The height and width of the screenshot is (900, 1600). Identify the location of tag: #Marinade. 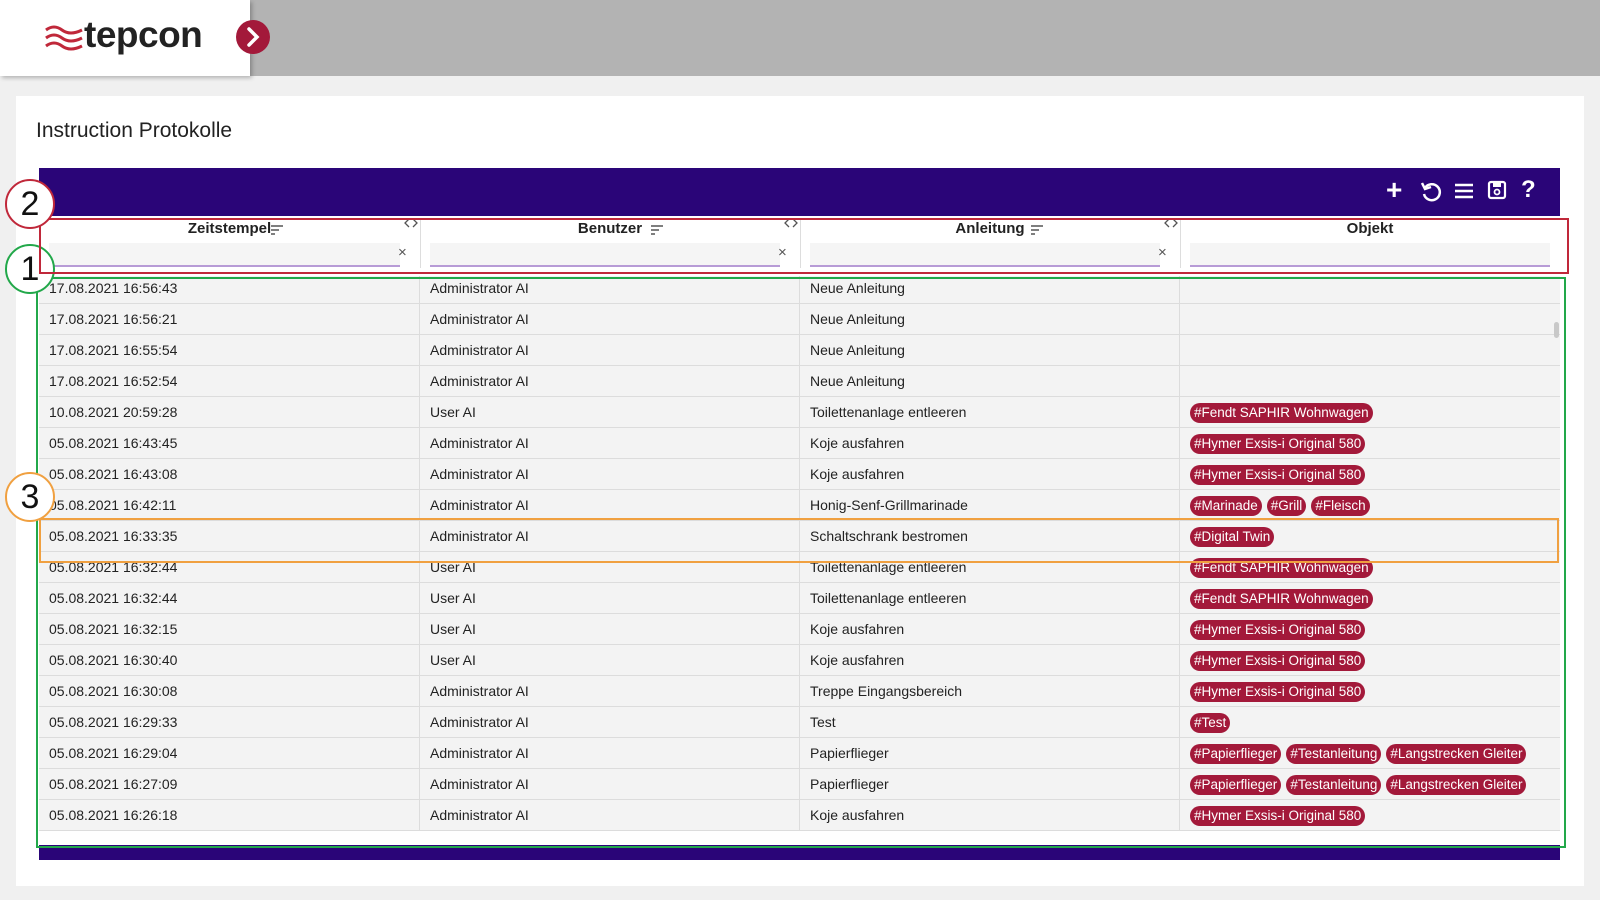
(1226, 506).